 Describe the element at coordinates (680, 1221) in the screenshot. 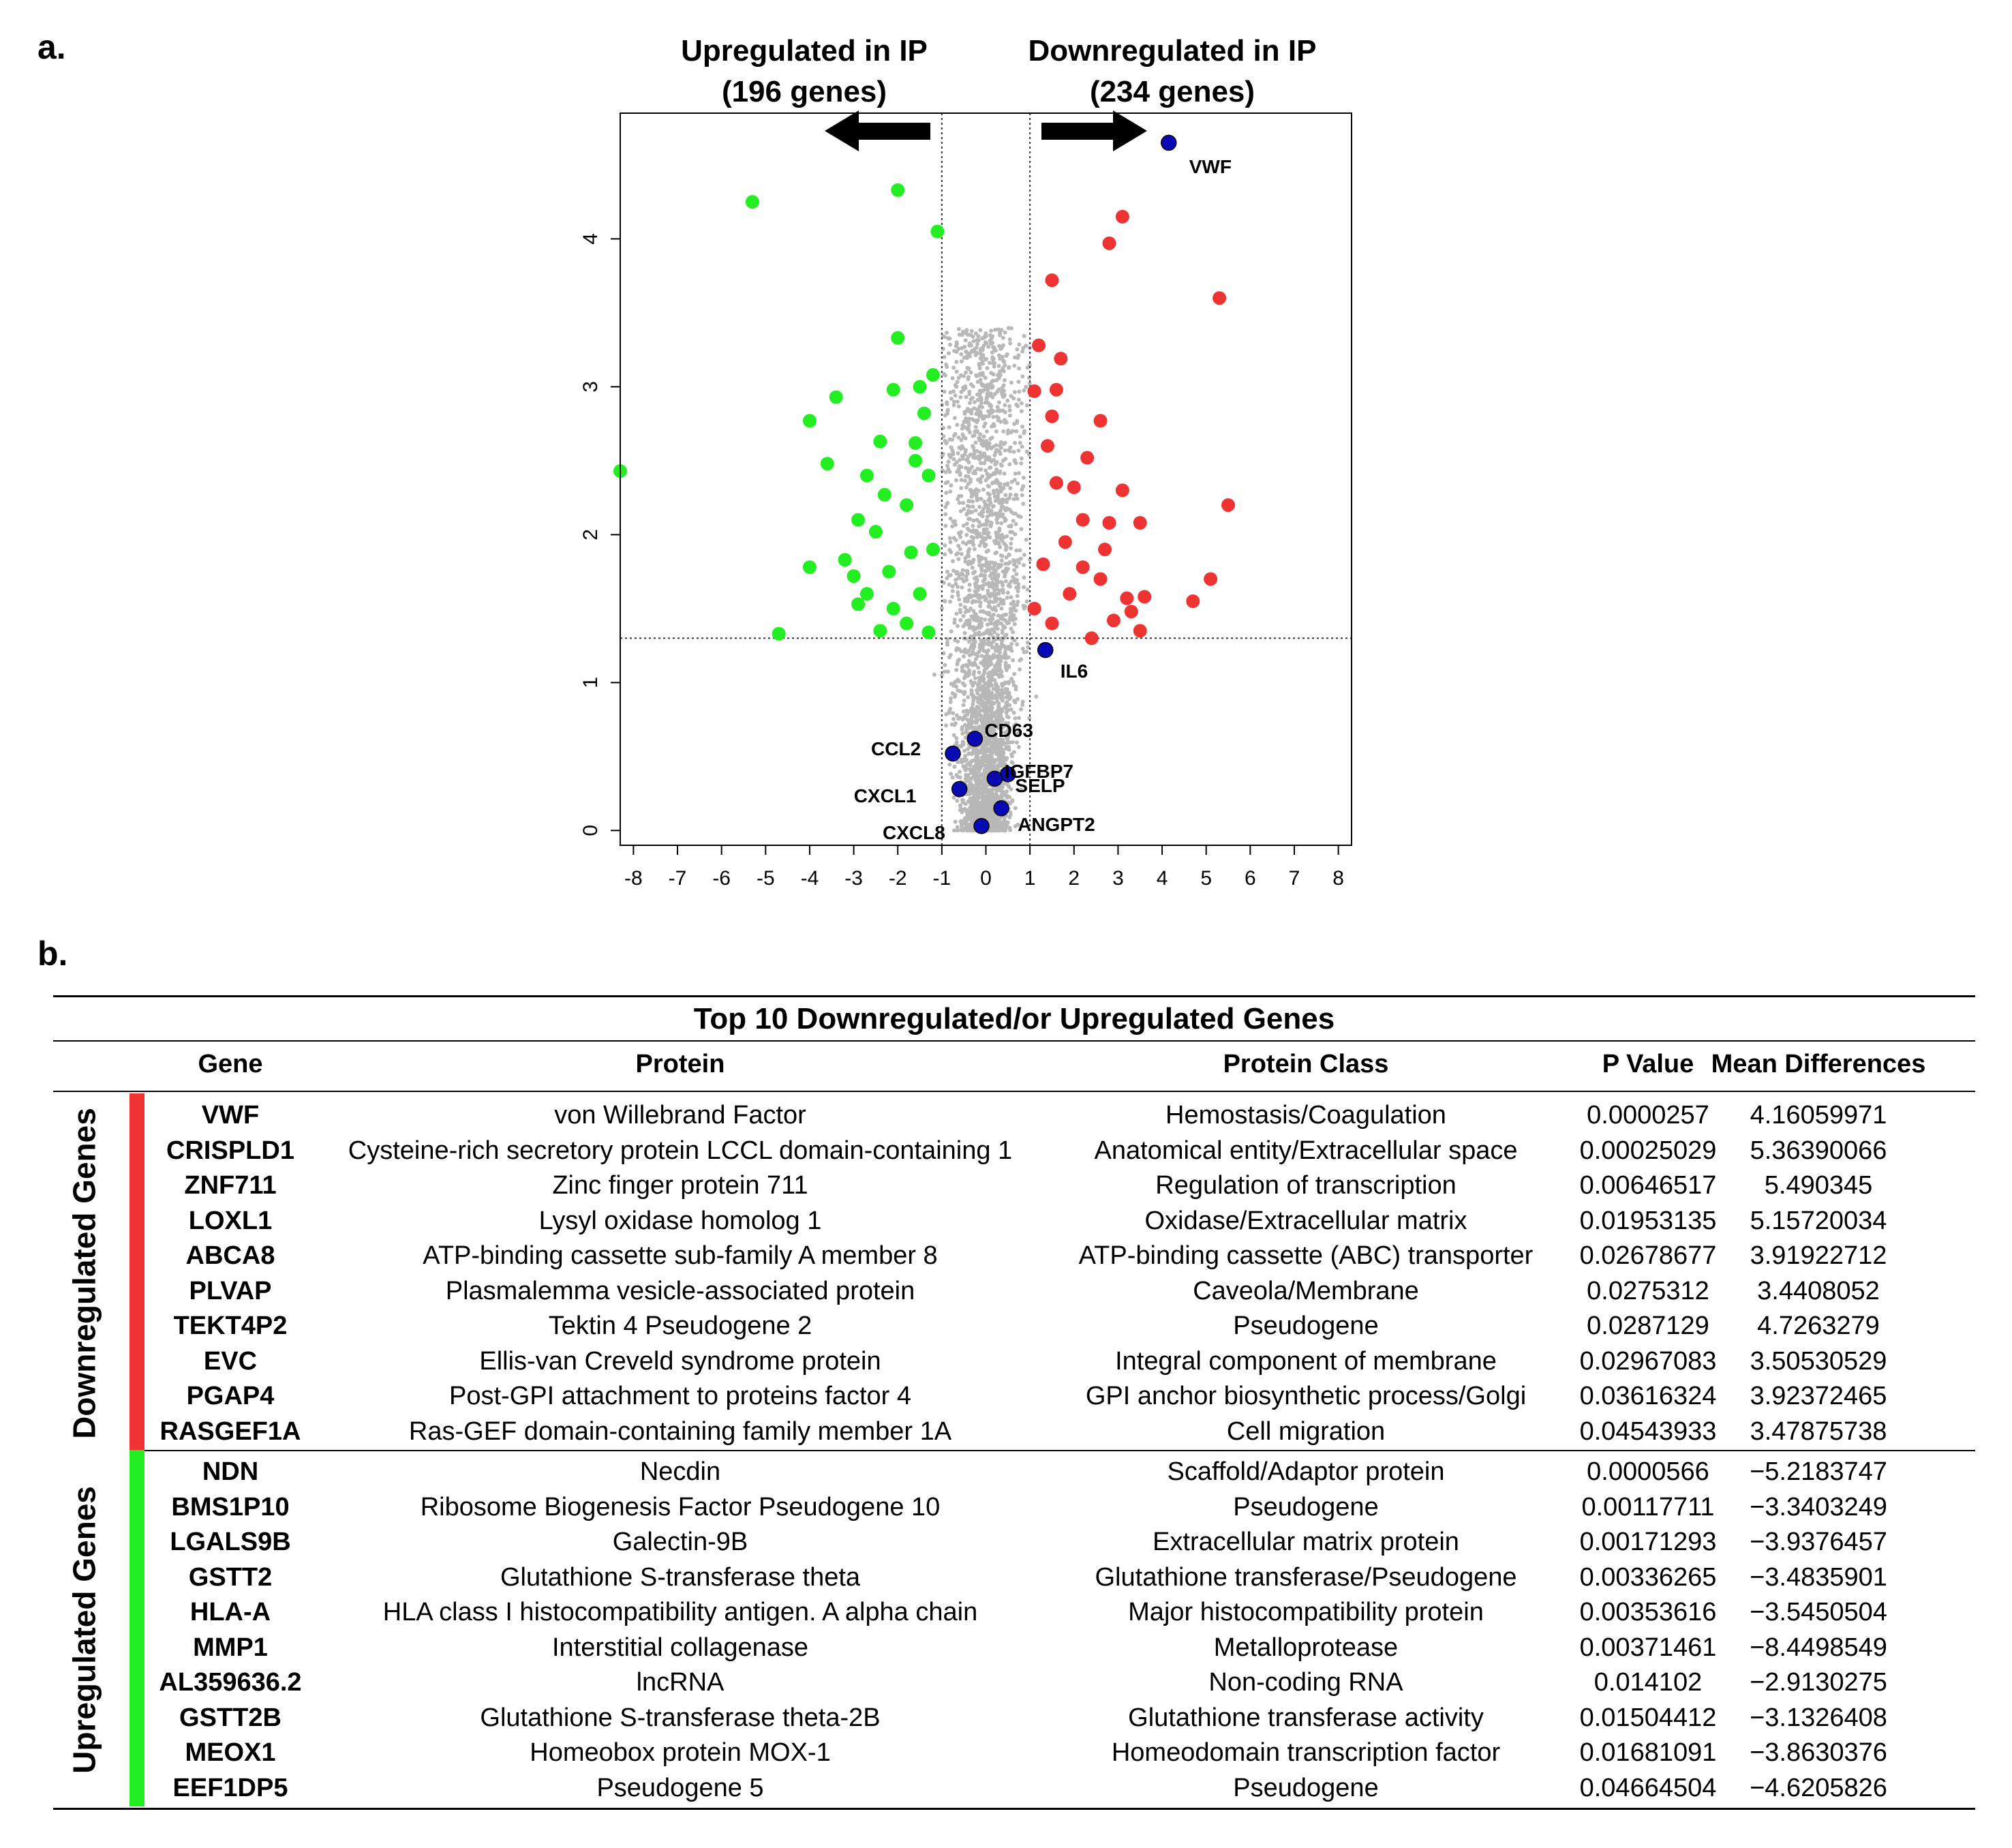

I see `table-cell: Lysyl oxidase homolog 1` at that location.